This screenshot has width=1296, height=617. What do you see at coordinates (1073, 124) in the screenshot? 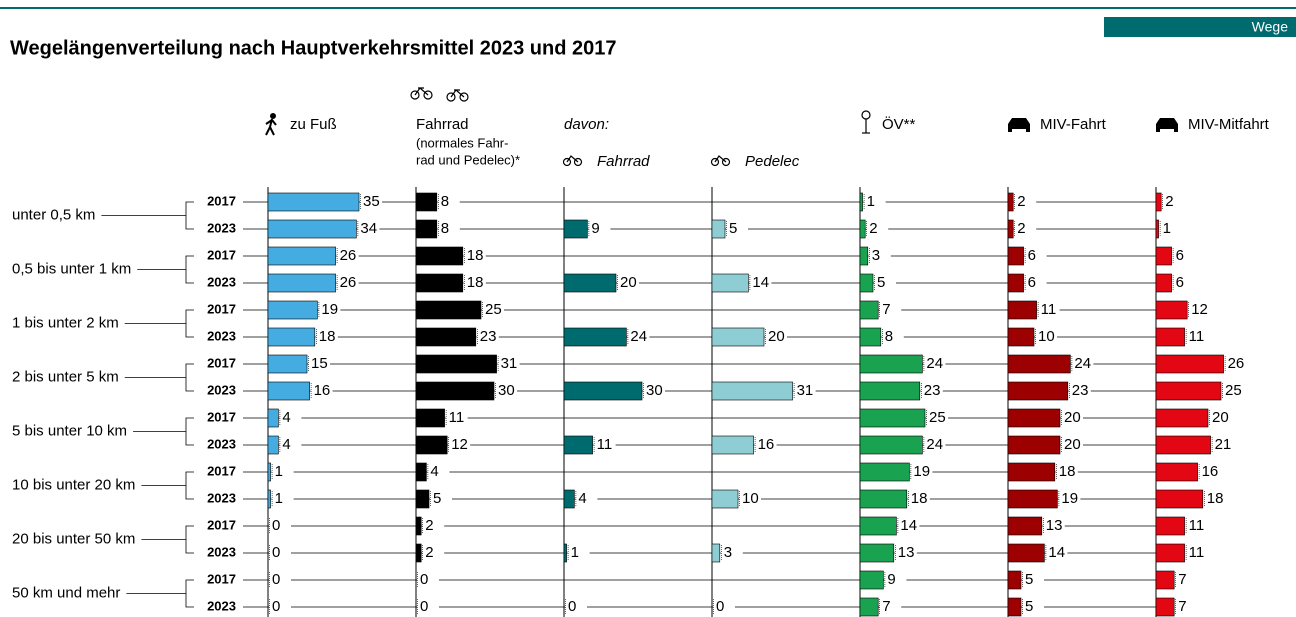
I see `series-label: MIV-Fahrt` at bounding box center [1073, 124].